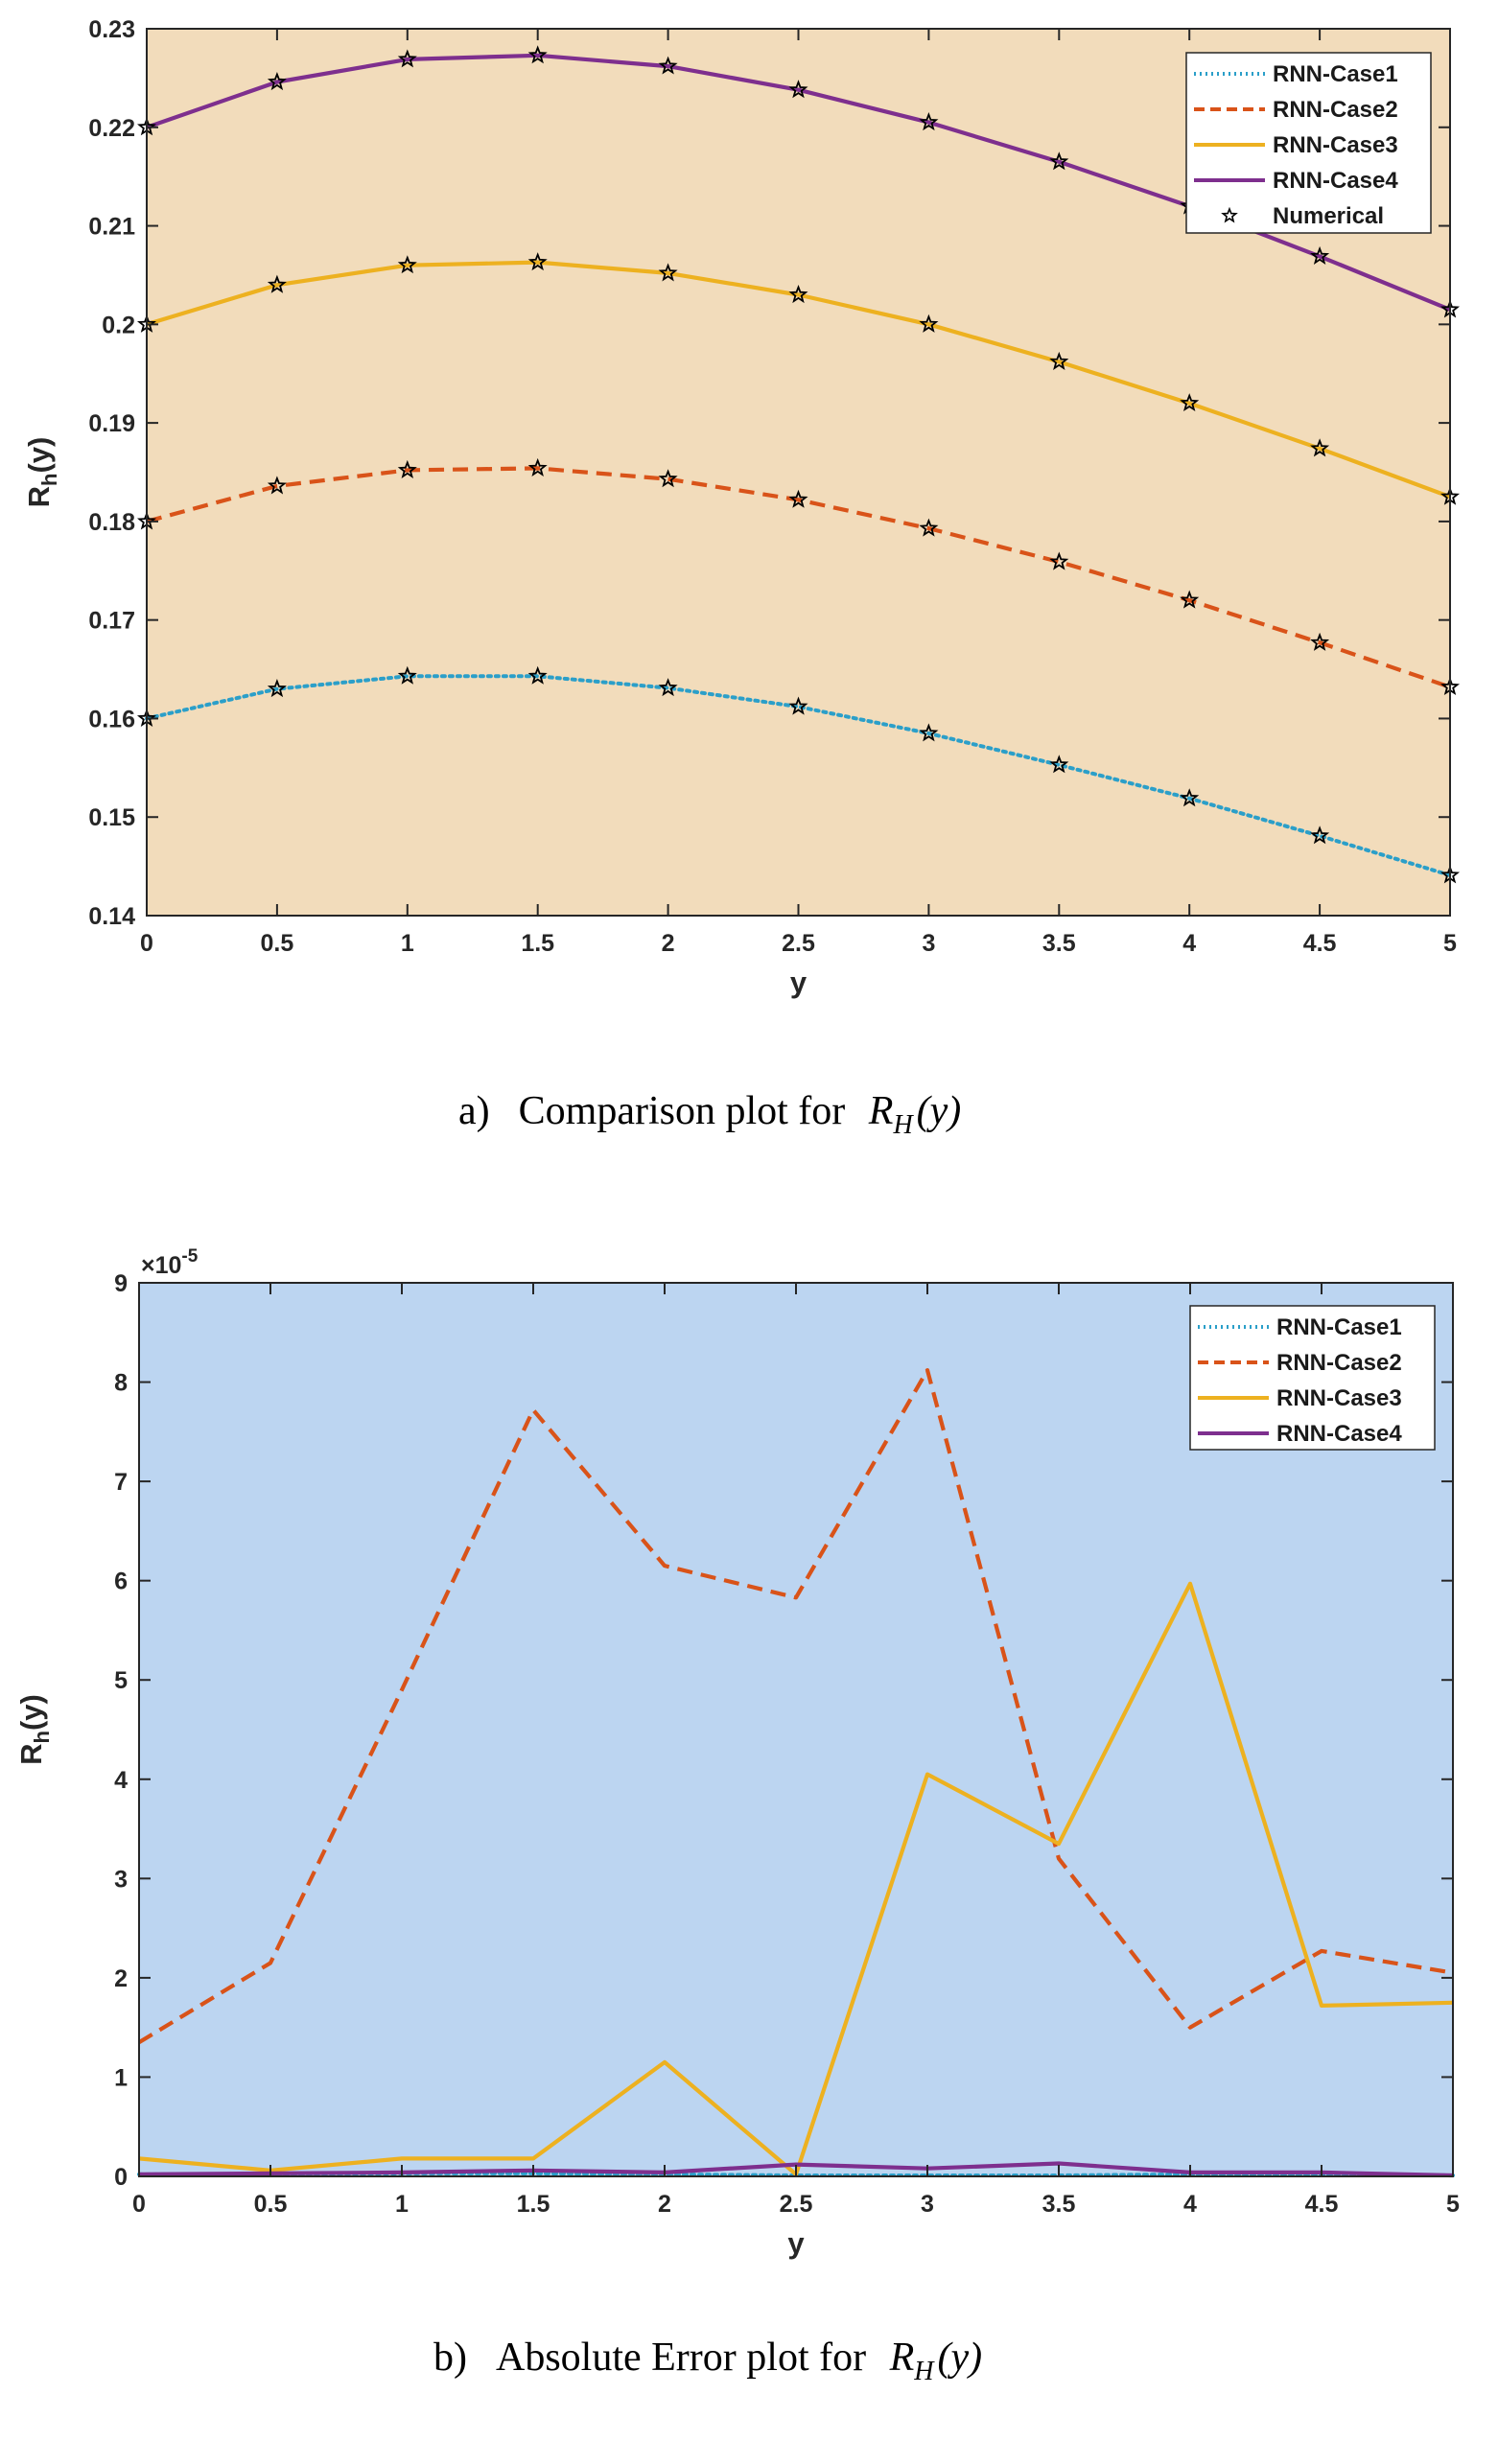  Describe the element at coordinates (1190, 2204) in the screenshot. I see `error-x-tick-label: 4` at that location.